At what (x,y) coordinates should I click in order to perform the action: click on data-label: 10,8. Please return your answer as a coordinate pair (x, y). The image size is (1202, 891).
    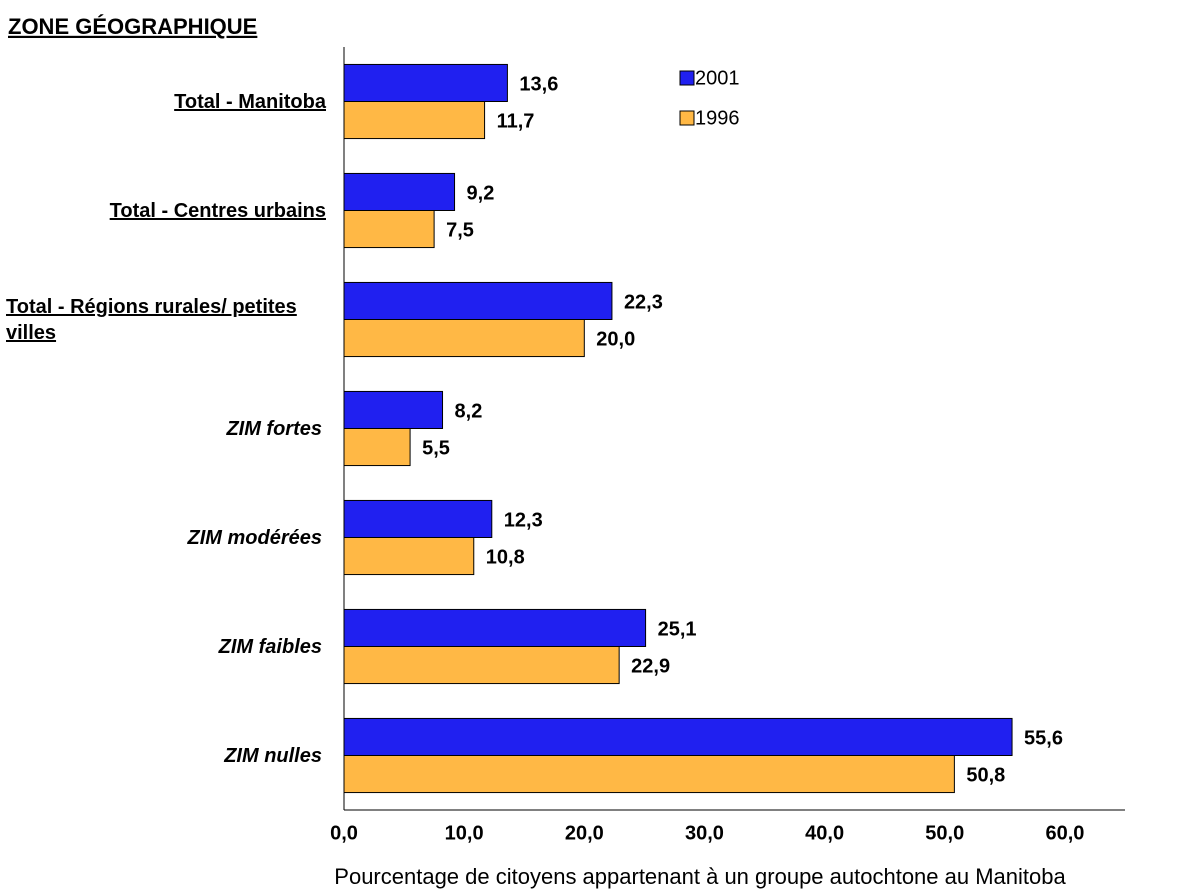
    Looking at the image, I should click on (505, 557).